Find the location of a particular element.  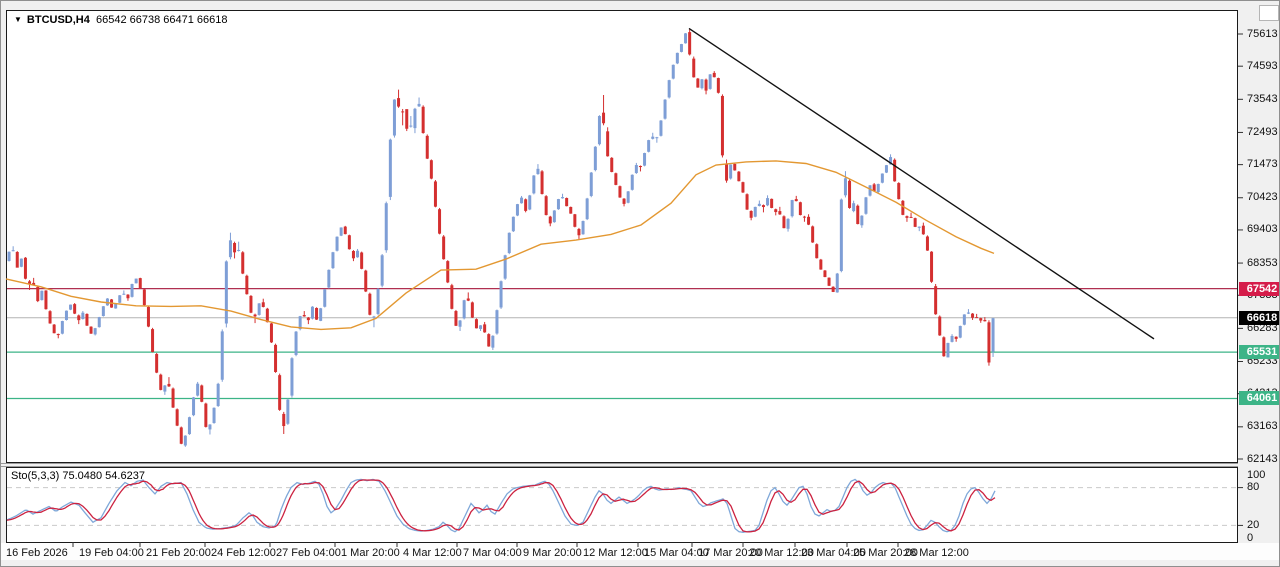

symbol-title: ▼ BTCUSD,H4 66542 66738 66471 66618 is located at coordinates (121, 20).